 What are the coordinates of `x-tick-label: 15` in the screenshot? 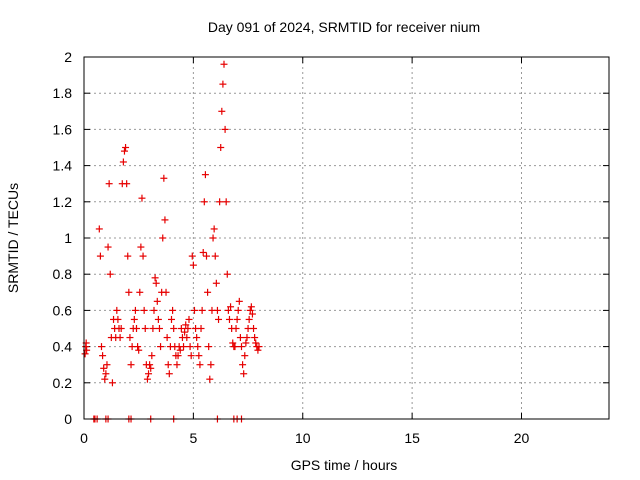 It's located at (412, 438).